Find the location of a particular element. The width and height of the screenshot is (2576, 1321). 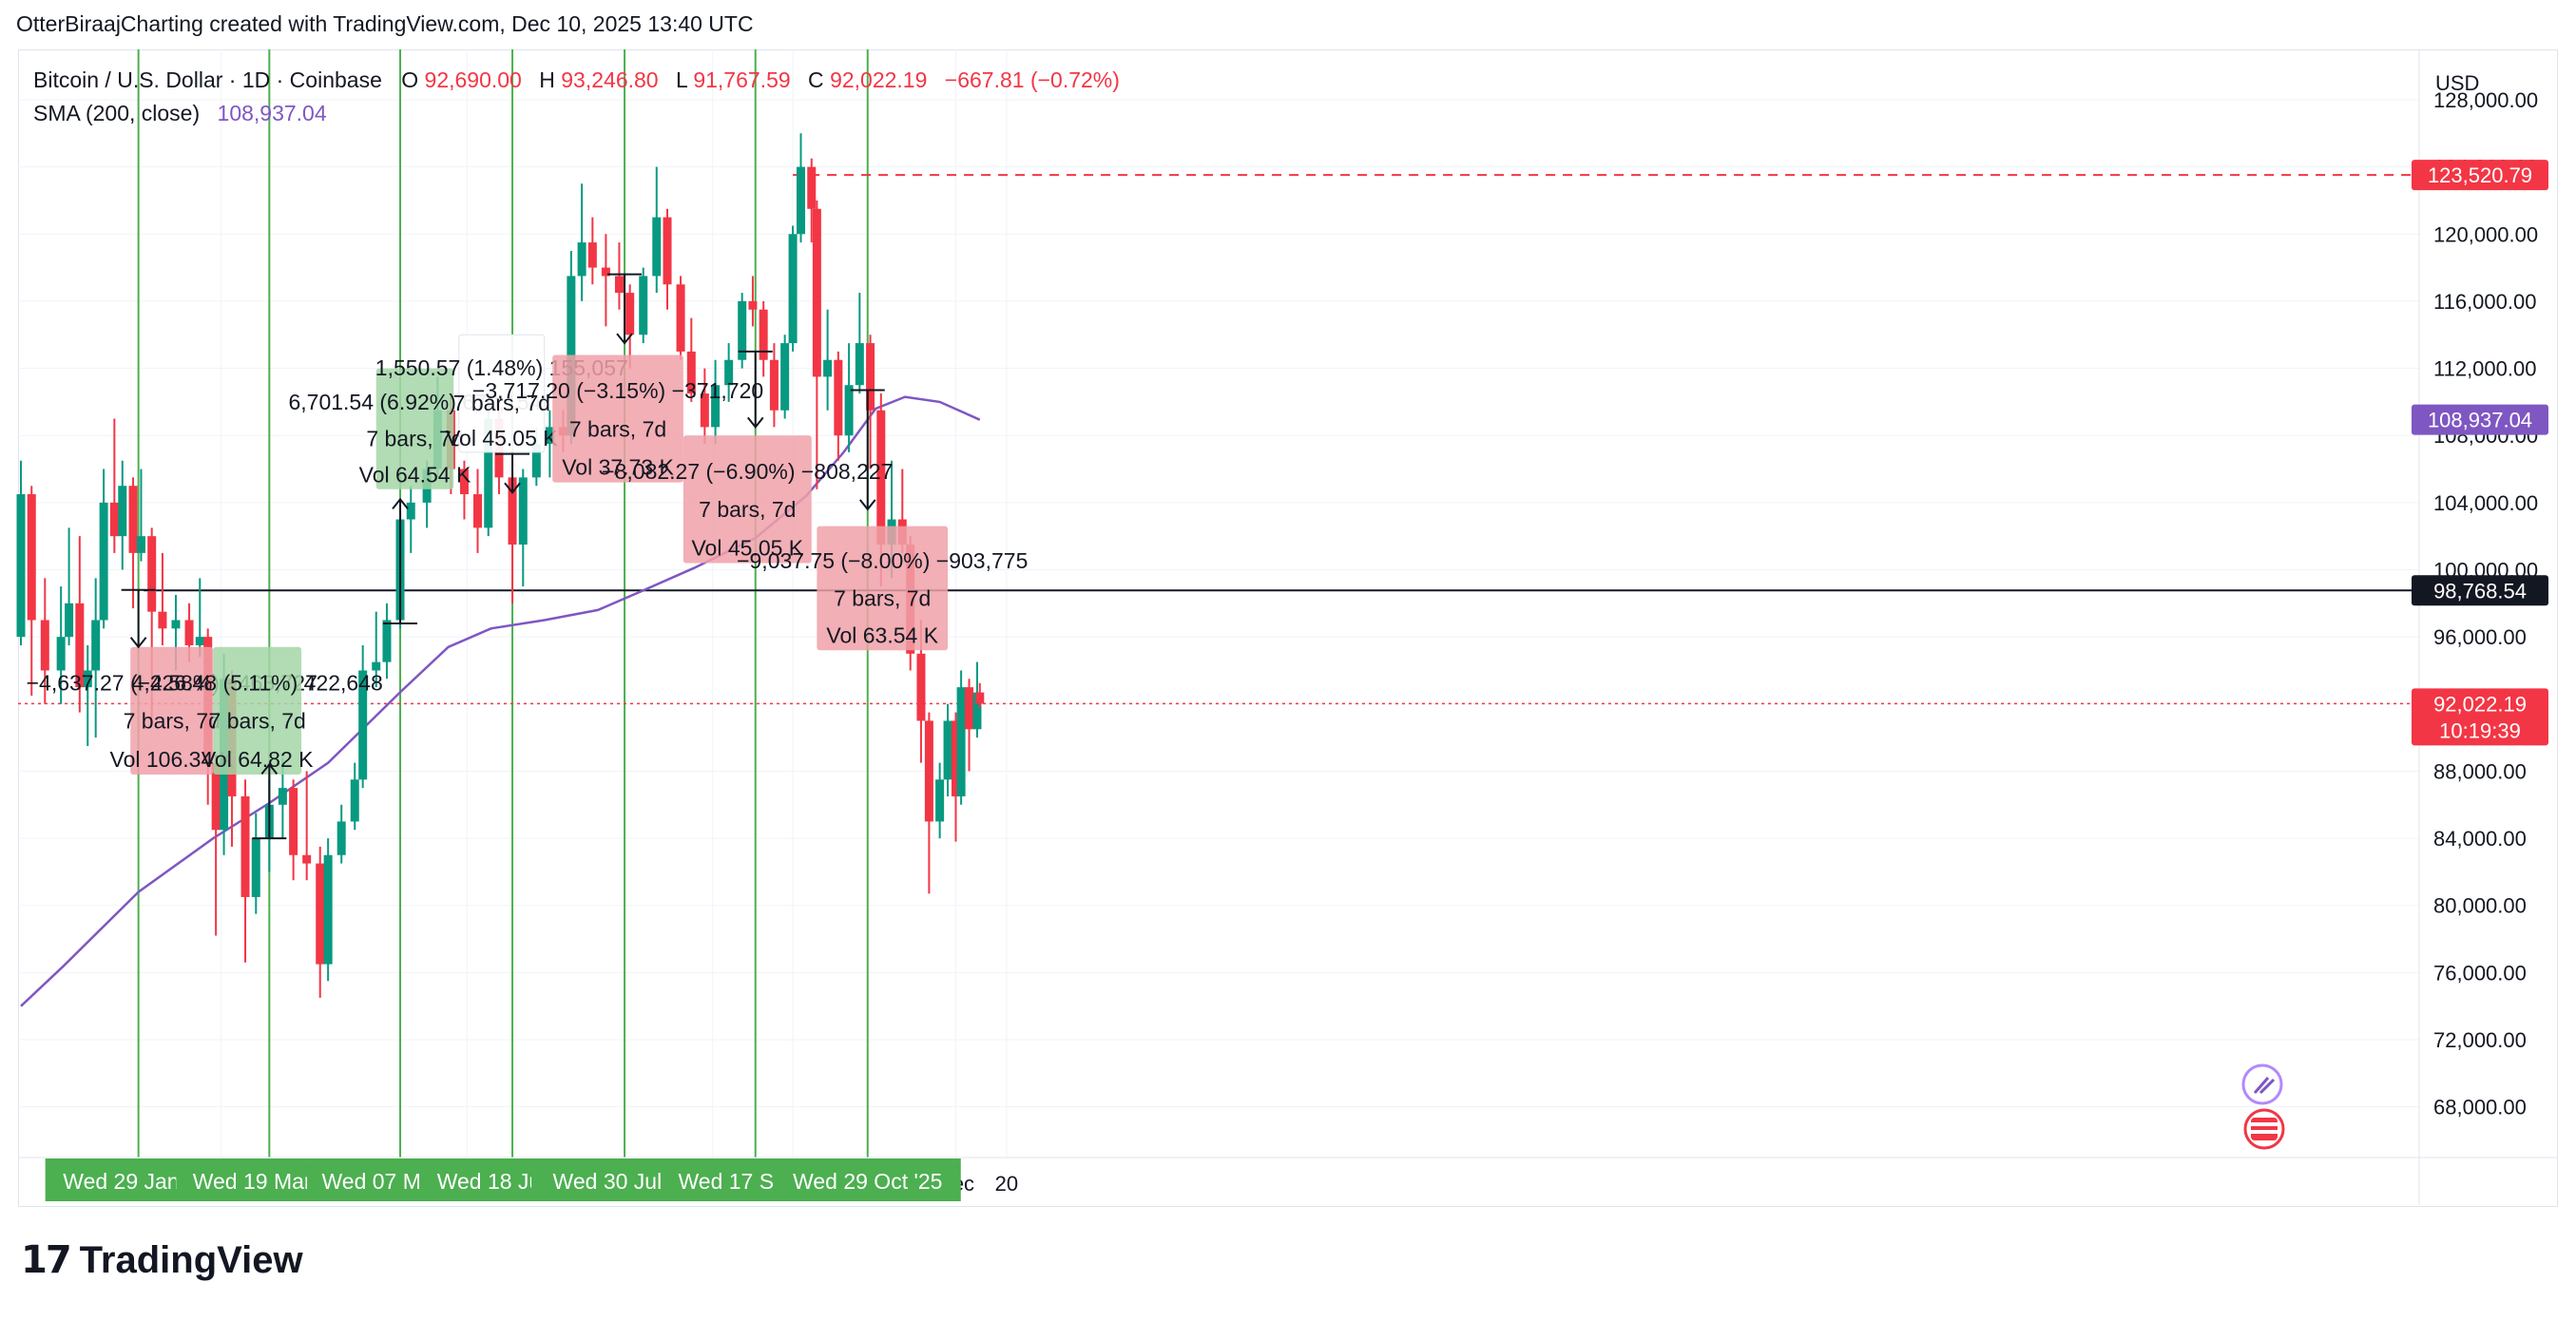

price-label: 123,520.79 is located at coordinates (2480, 175).